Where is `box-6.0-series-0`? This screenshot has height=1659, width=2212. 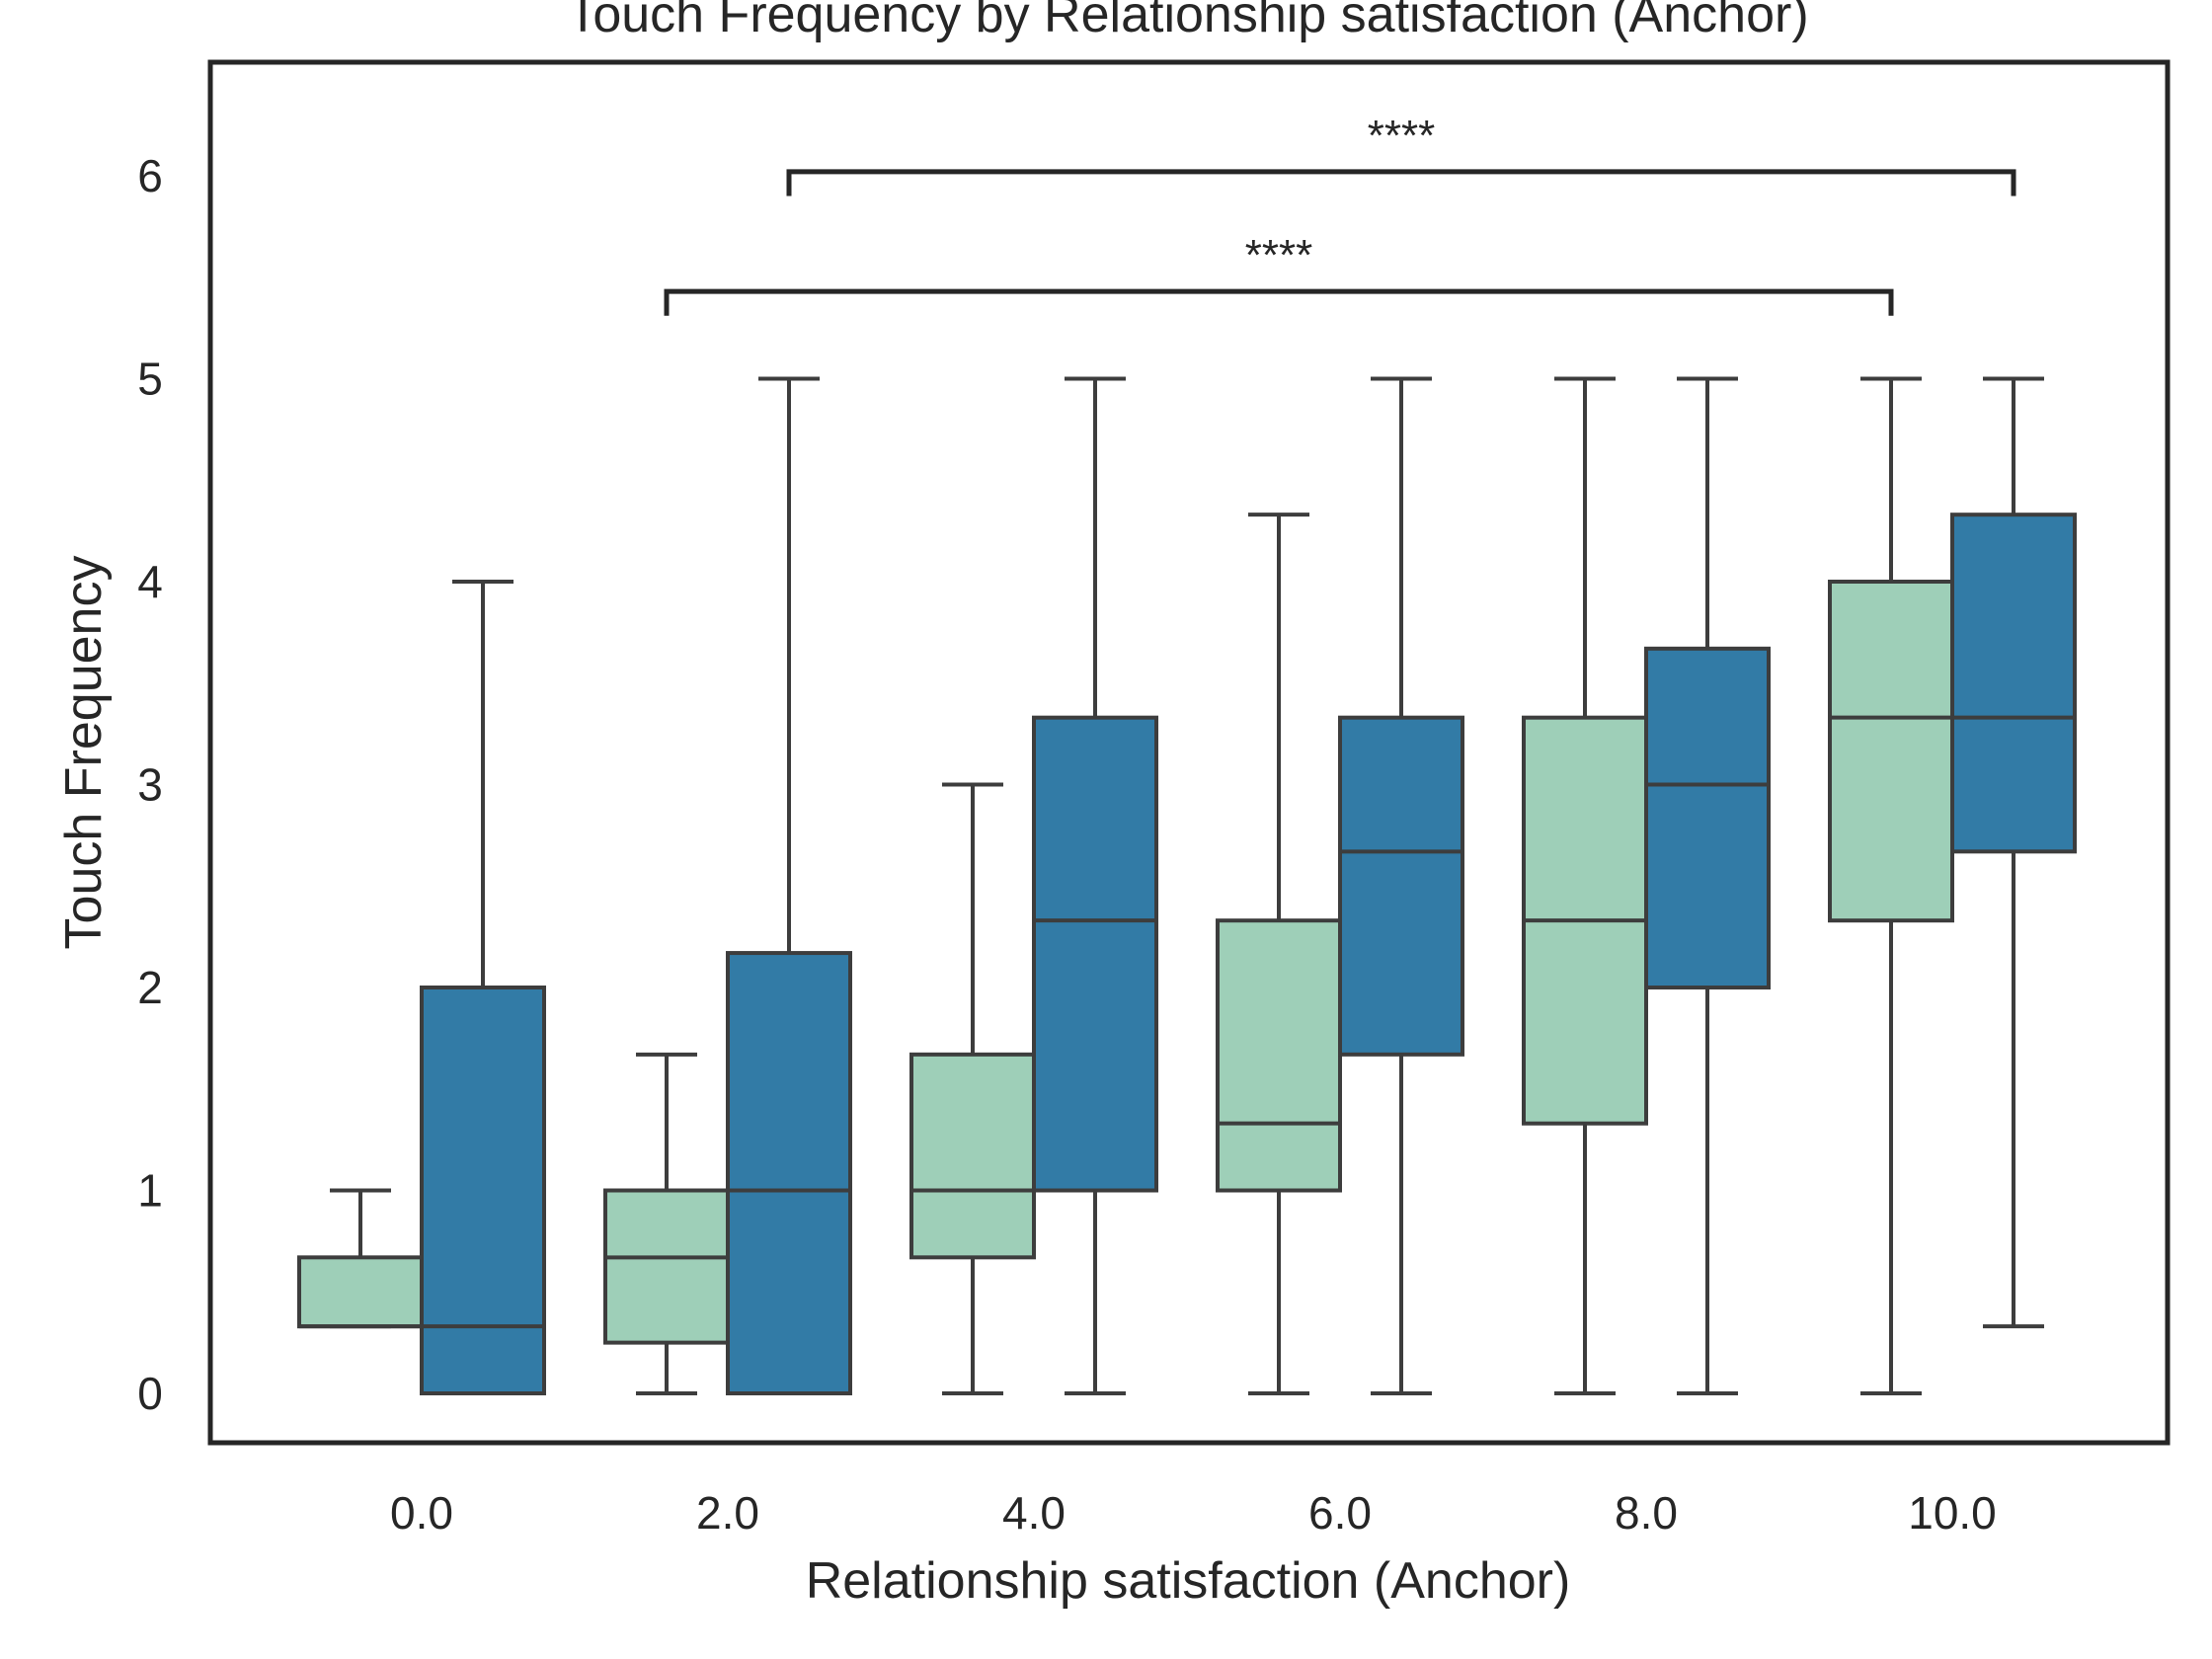
box-6.0-series-0 is located at coordinates (1279, 954).